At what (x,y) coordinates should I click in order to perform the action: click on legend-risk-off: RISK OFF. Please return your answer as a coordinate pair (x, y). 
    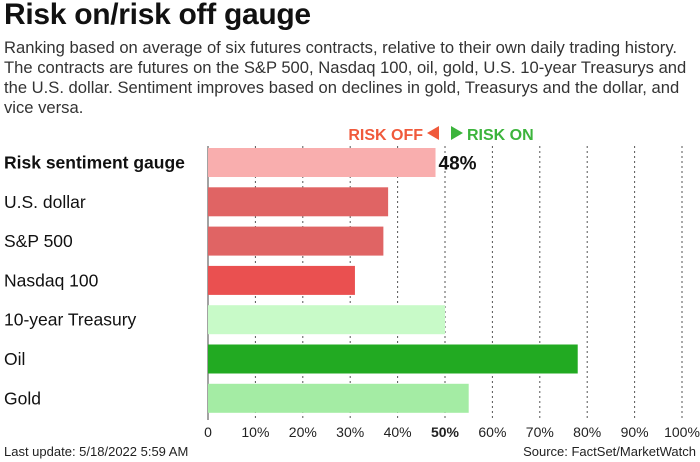
    Looking at the image, I should click on (385, 135).